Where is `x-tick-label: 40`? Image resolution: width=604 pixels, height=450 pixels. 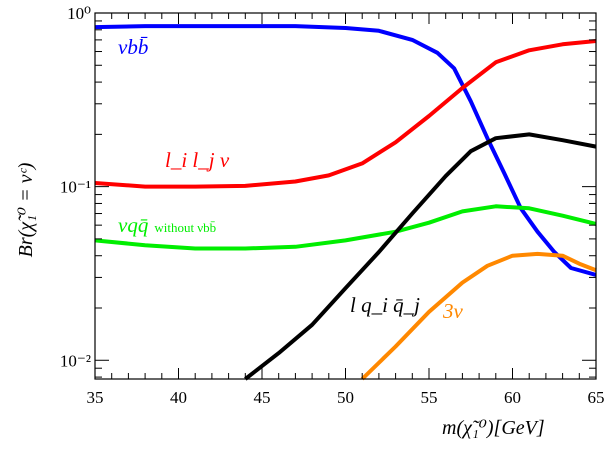
x-tick-label: 40 is located at coordinates (178, 397).